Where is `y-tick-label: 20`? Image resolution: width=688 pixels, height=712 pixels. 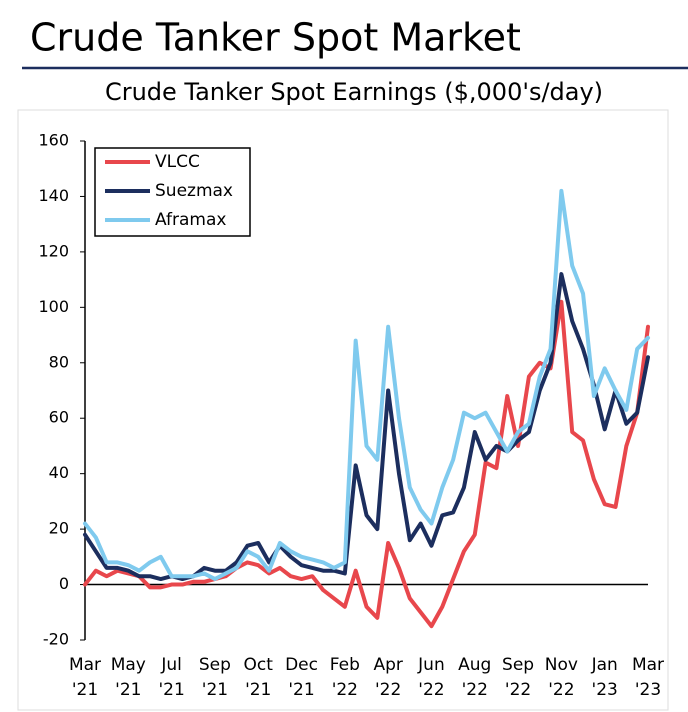
y-tick-label: 20 is located at coordinates (59, 528).